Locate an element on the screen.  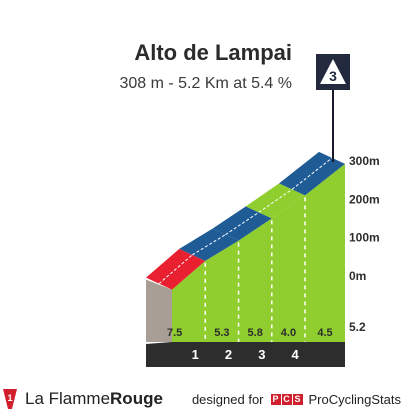
pcs-letter-s: S is located at coordinates (297, 399).